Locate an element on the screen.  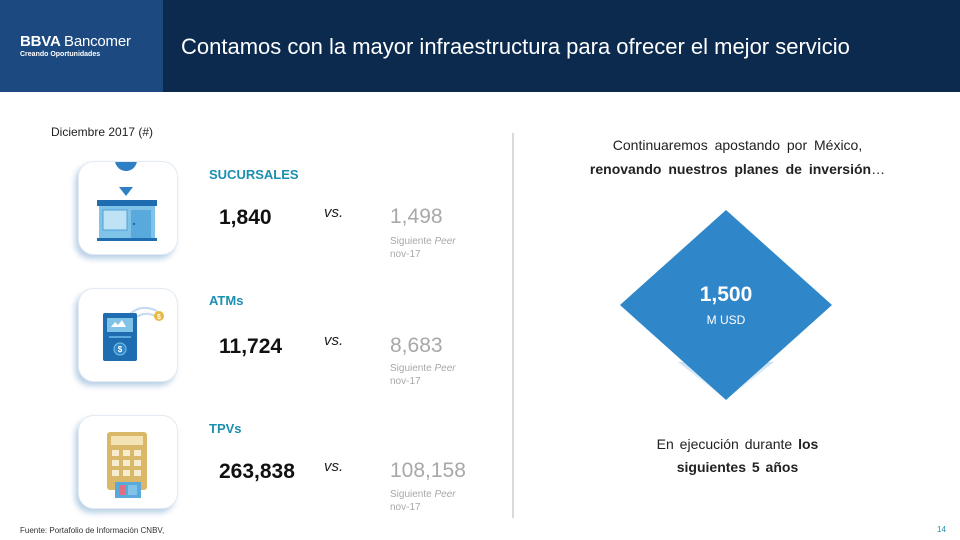
icon-card-atms: $ $ is located at coordinates (128, 335).